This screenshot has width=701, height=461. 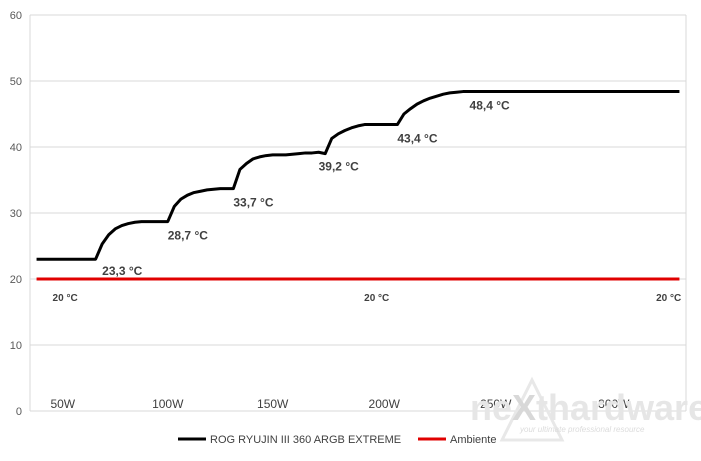 I want to click on x-tick-label: 200W, so click(x=385, y=404).